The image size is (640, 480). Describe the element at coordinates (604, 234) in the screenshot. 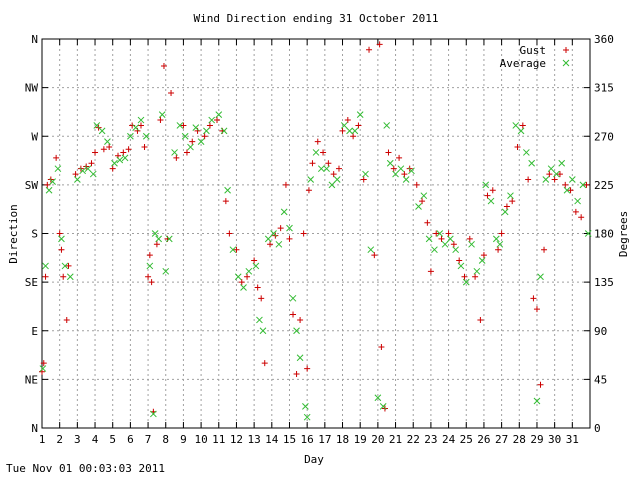

I see `y-right-tick-label: 180` at that location.